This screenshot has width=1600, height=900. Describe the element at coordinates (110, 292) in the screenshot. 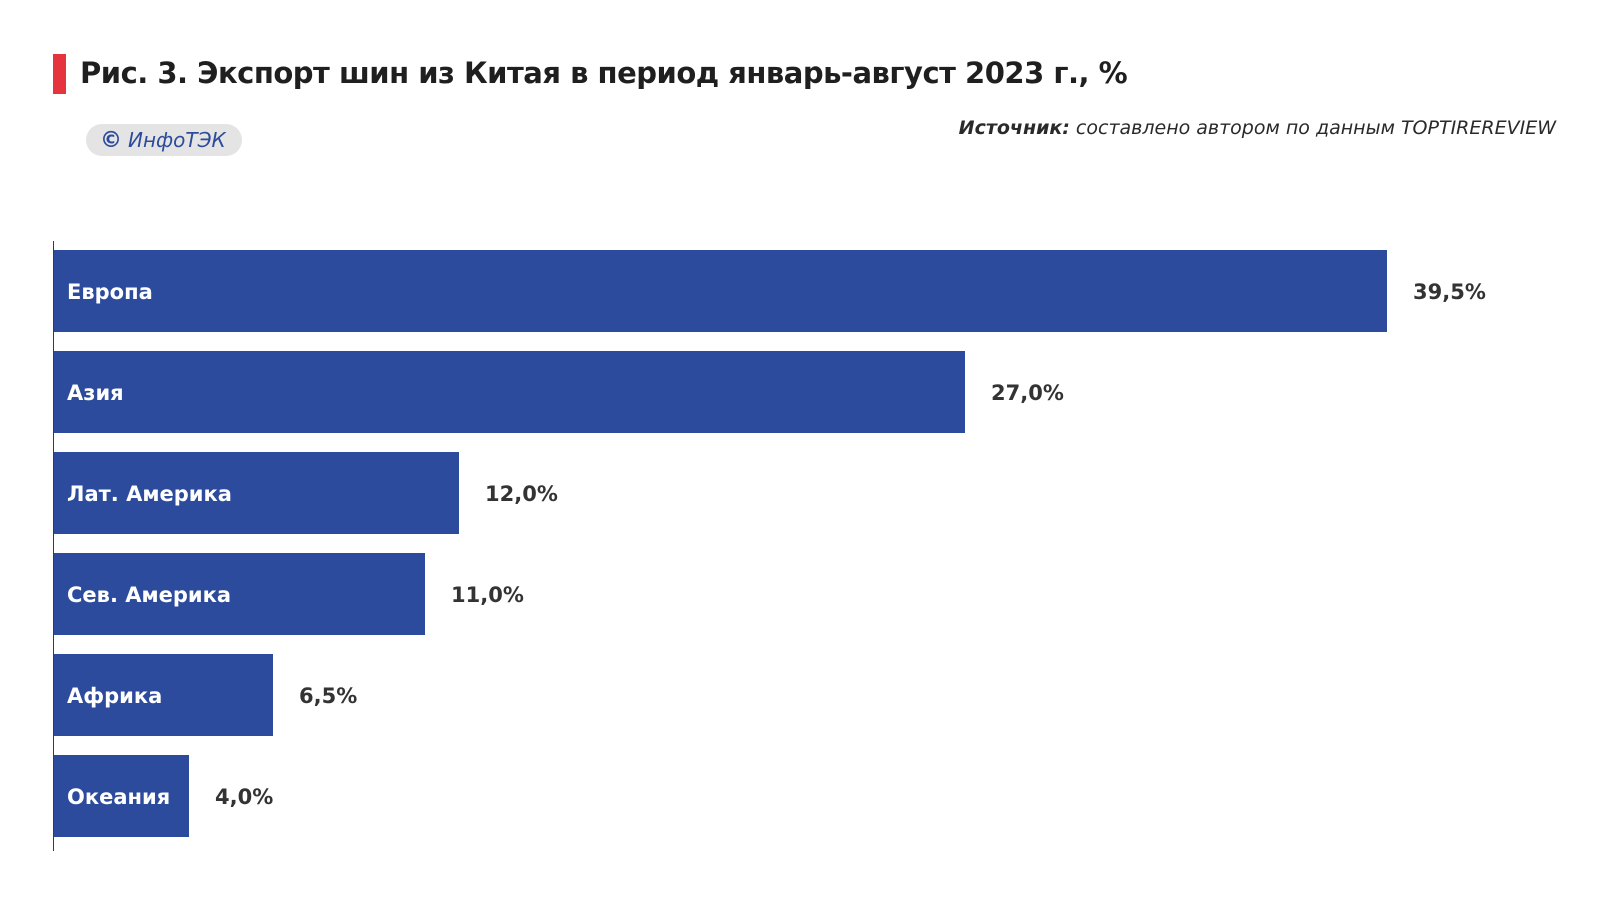

I see `category-label-0: Европа` at that location.